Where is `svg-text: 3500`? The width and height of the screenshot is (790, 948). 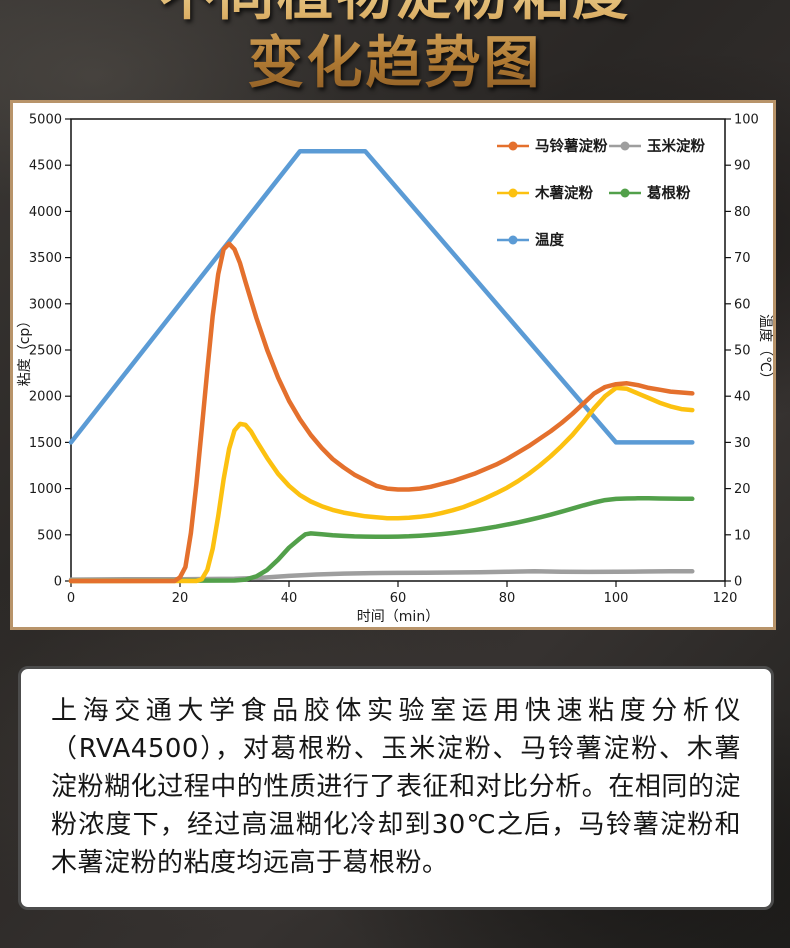
svg-text: 3500 is located at coordinates (45, 258).